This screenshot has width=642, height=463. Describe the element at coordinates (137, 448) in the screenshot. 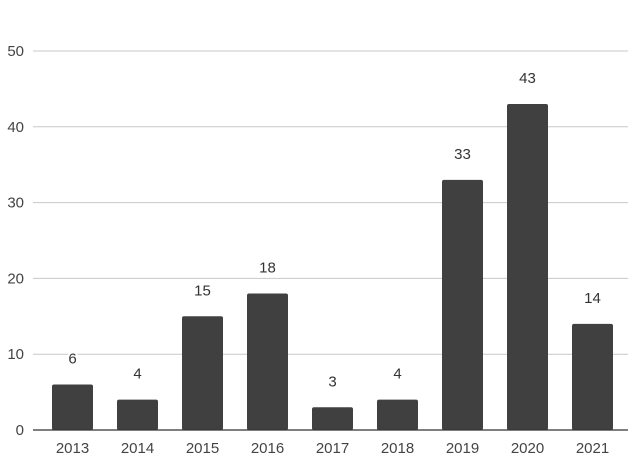

I see `x-tick-label: 2014` at that location.